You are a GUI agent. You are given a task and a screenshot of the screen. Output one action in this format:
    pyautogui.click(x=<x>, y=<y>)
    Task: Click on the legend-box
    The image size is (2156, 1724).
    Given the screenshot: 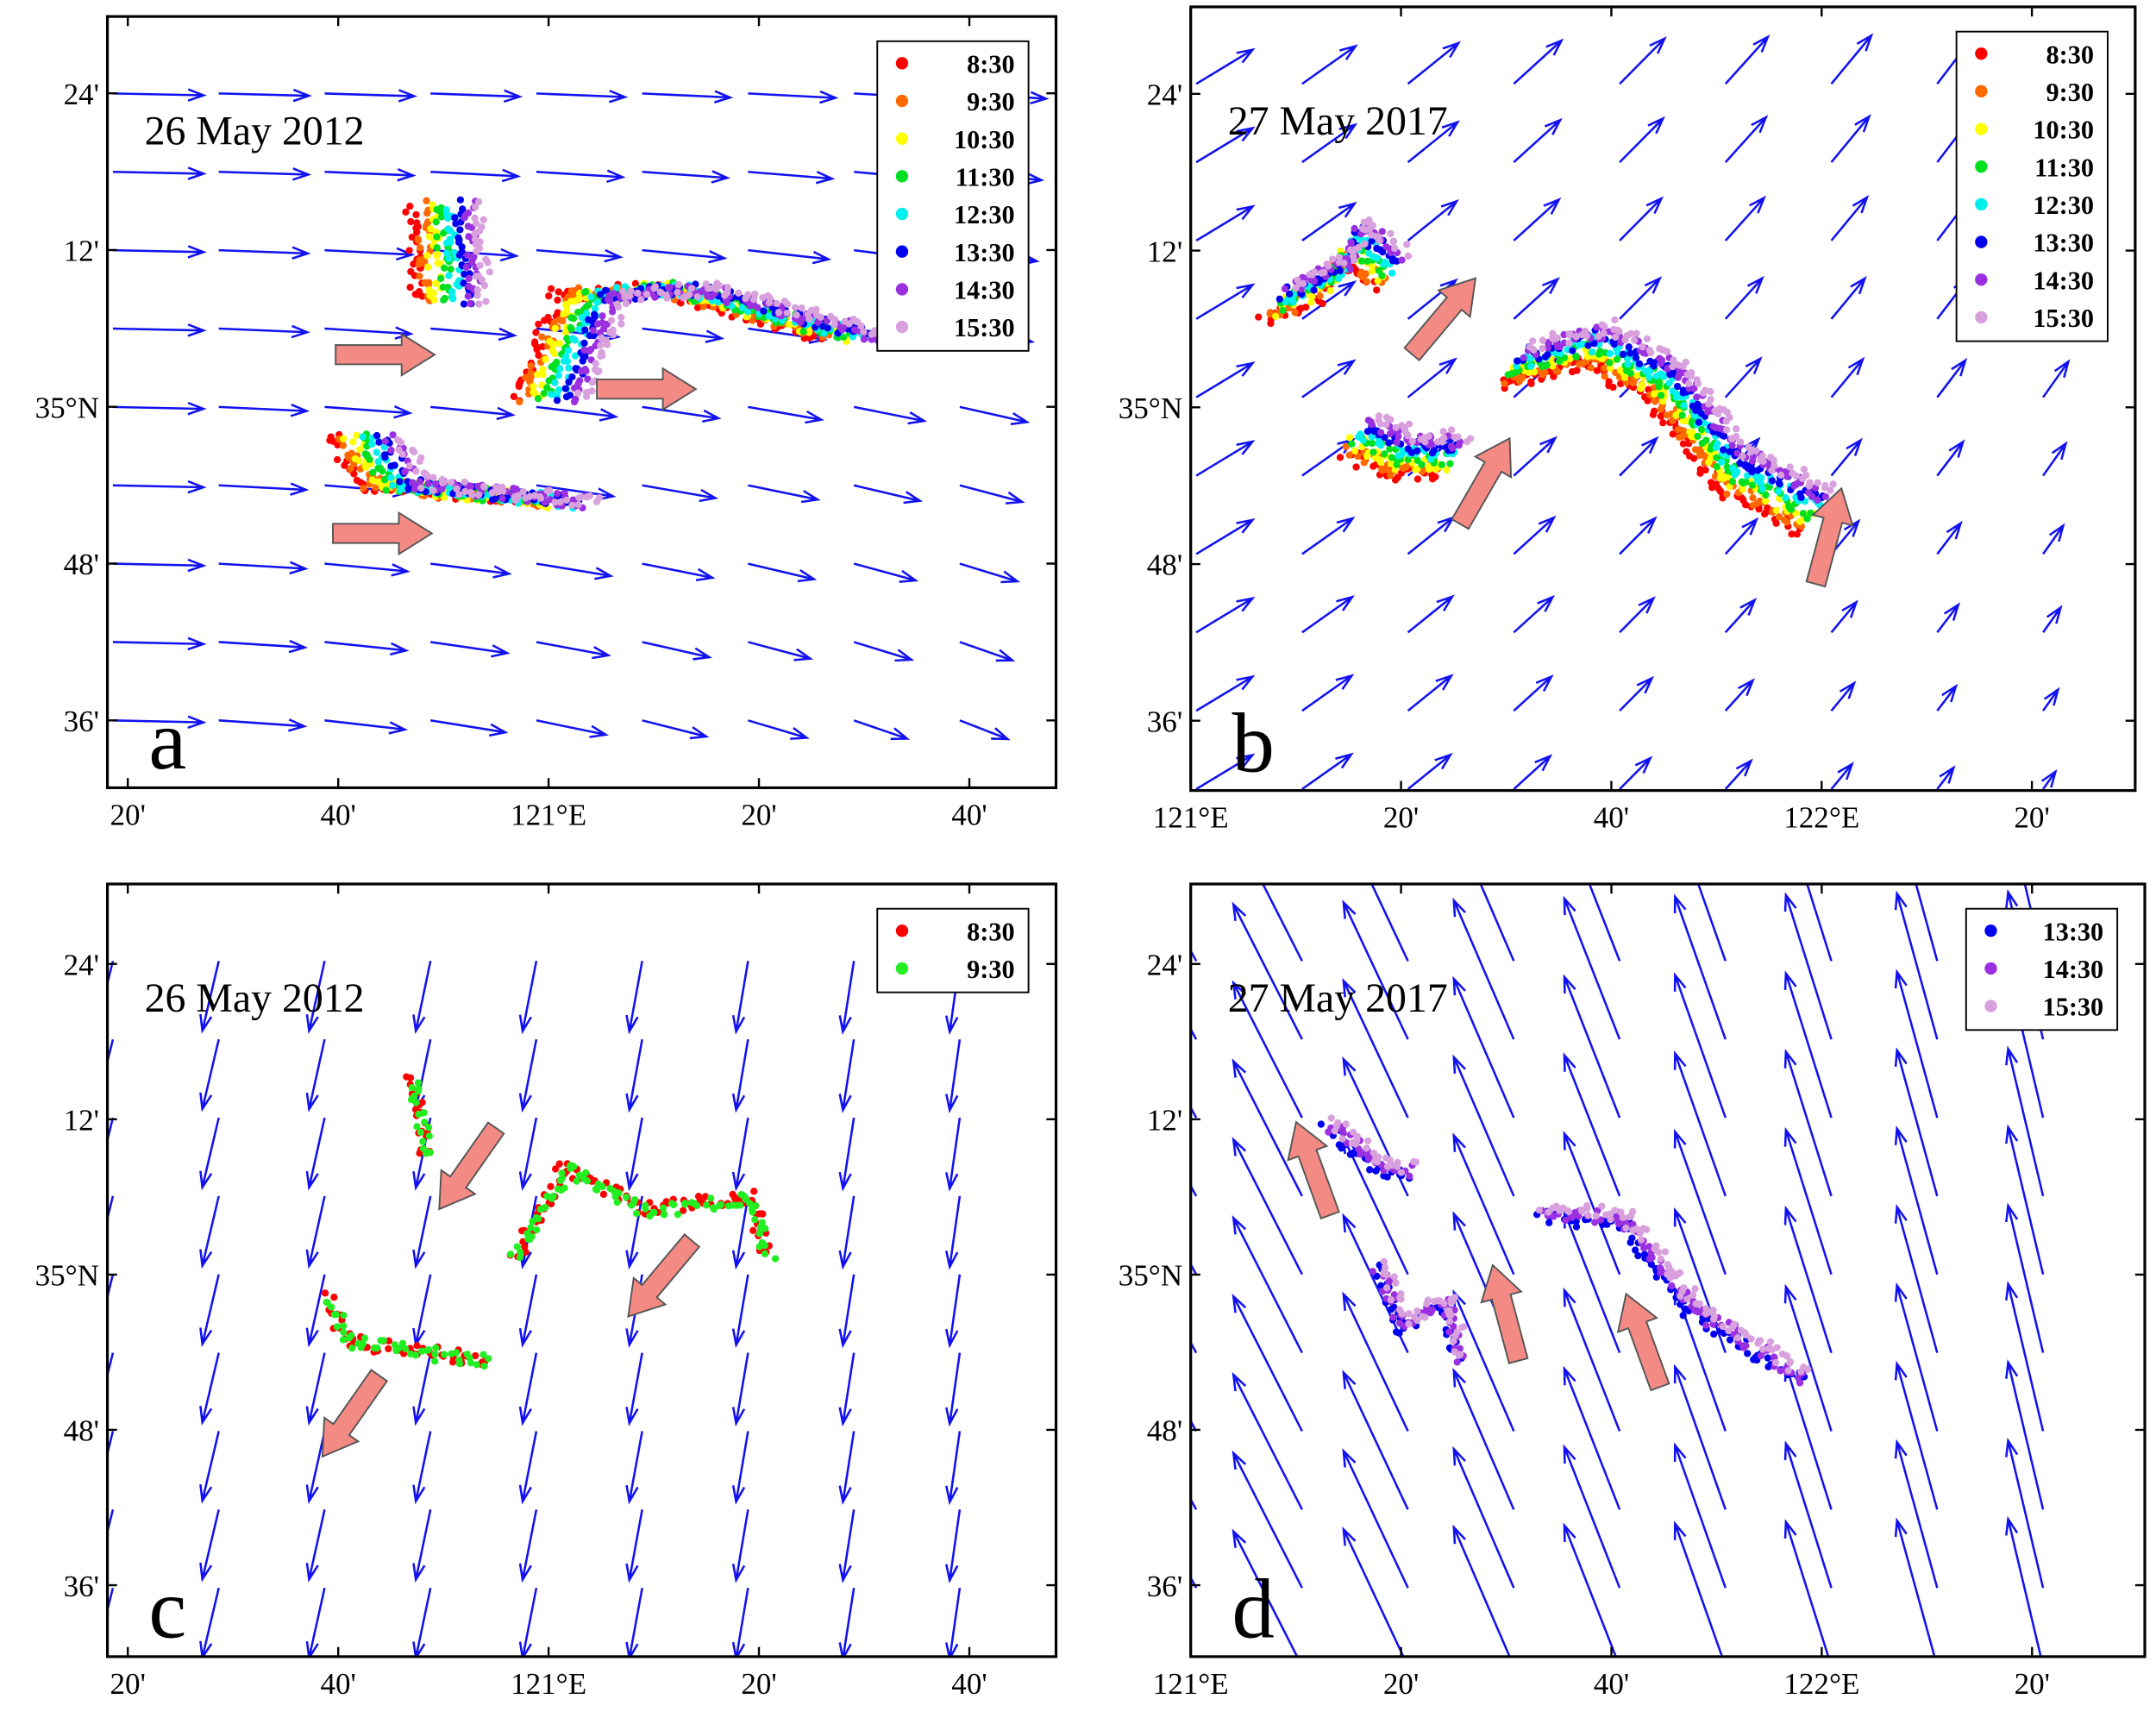 What is the action you would take?
    pyautogui.click(x=2032, y=186)
    